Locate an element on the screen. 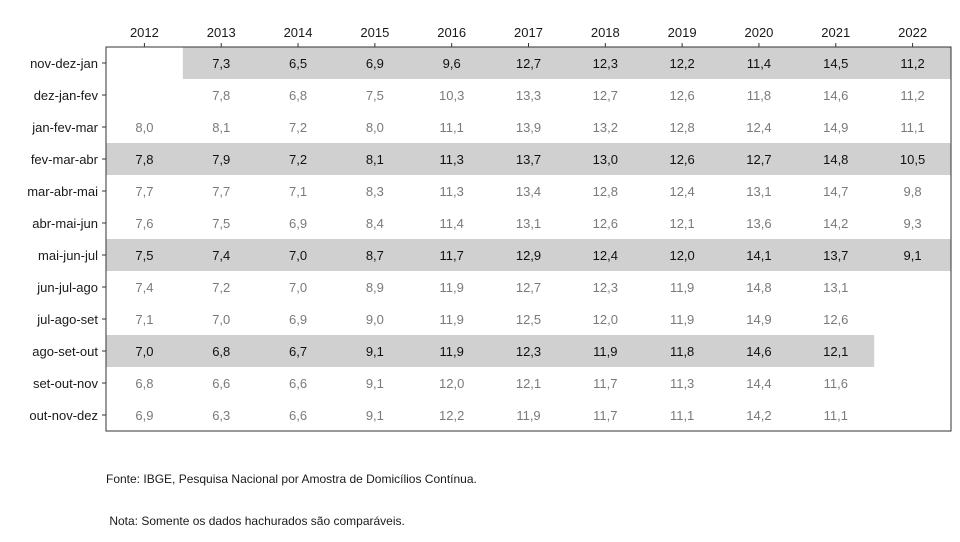 This screenshot has height=542, width=960. cell-value-fev-mar-abr-2016: 11,3 is located at coordinates (452, 159).